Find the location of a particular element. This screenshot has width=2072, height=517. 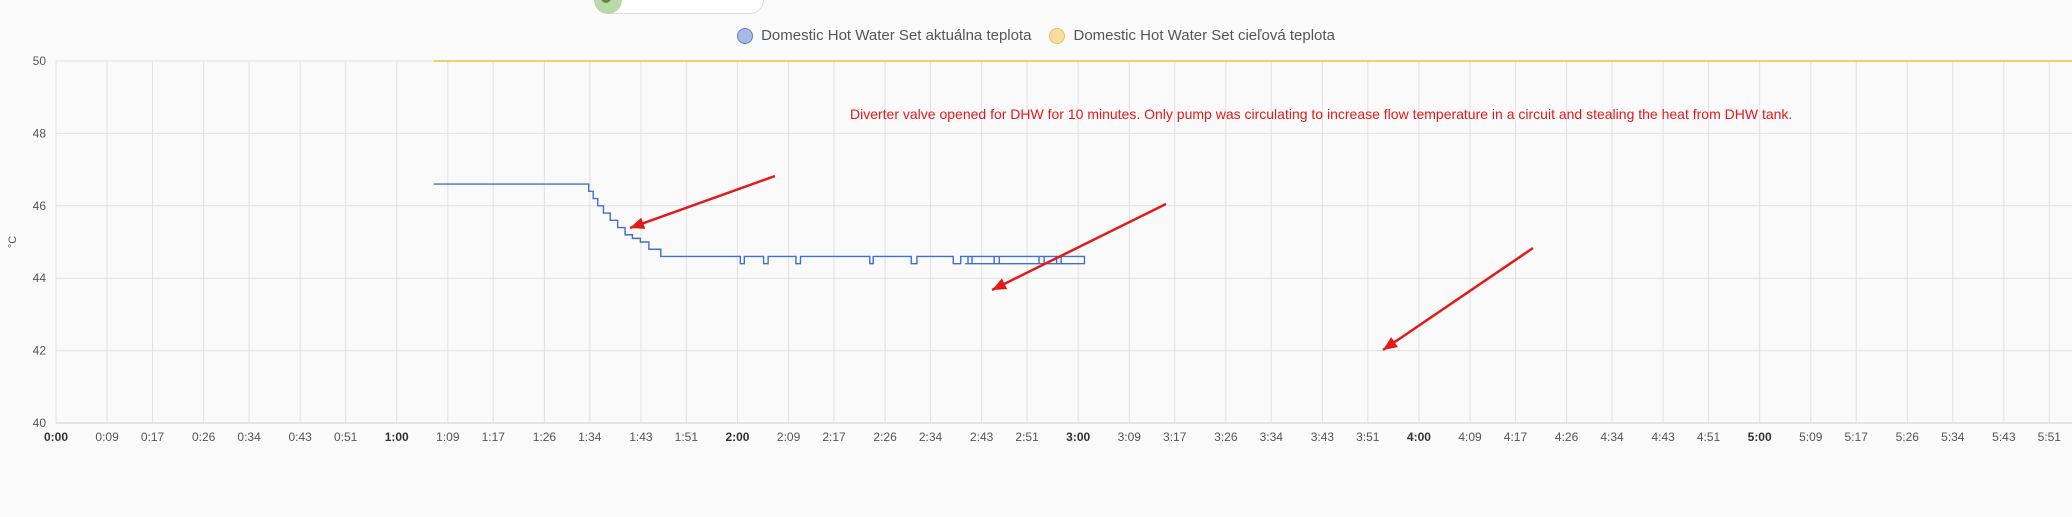

x-tick-label: 0:17 is located at coordinates (153, 437).